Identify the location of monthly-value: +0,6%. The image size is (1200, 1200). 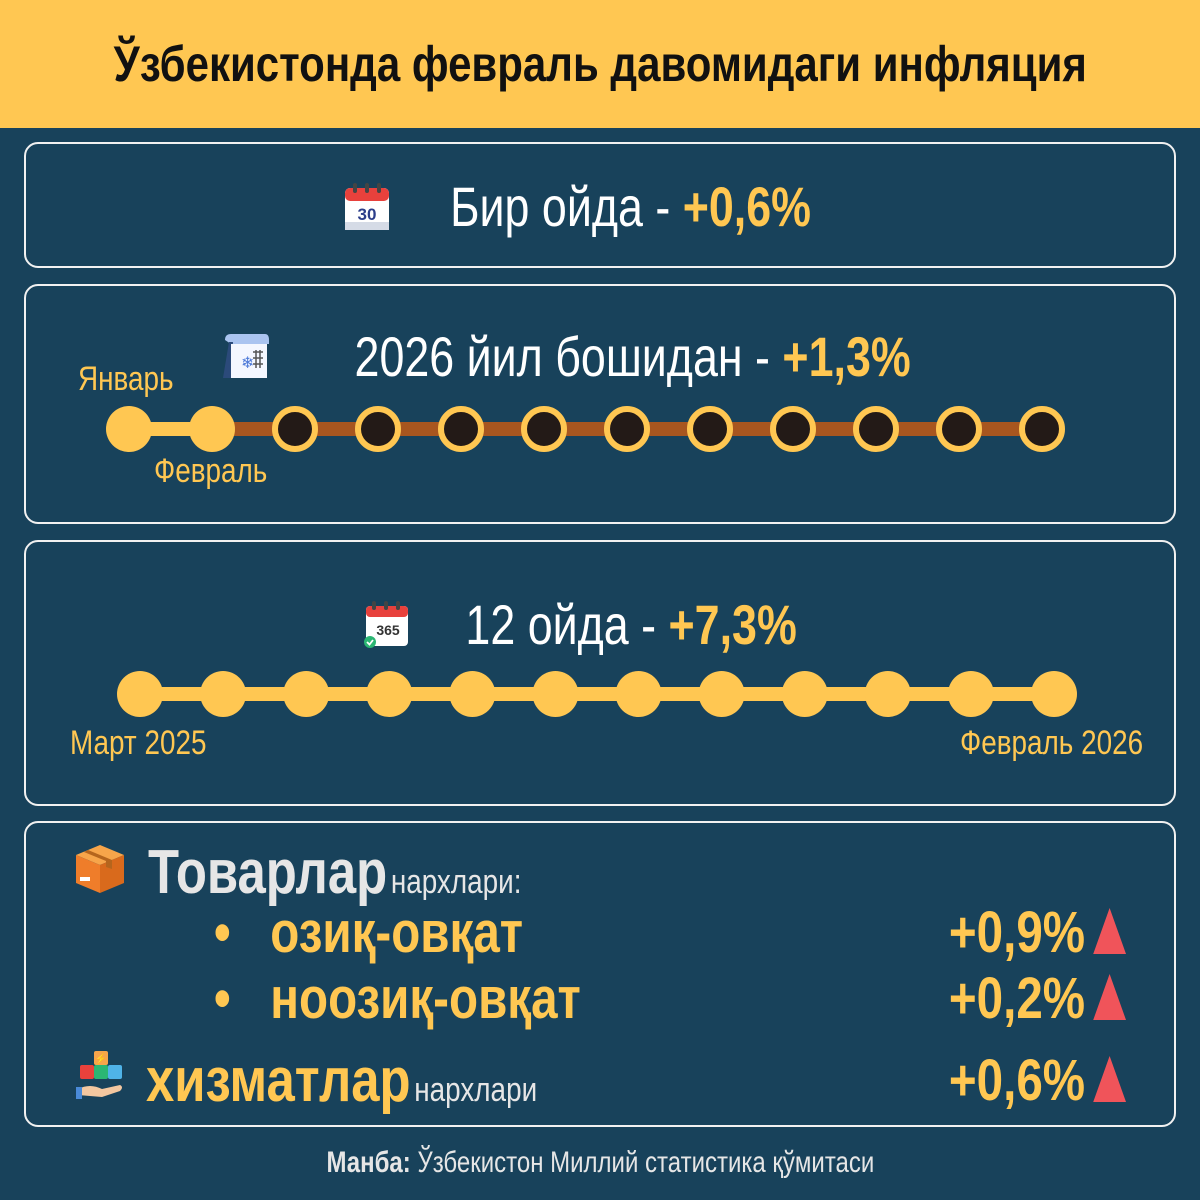
(747, 206).